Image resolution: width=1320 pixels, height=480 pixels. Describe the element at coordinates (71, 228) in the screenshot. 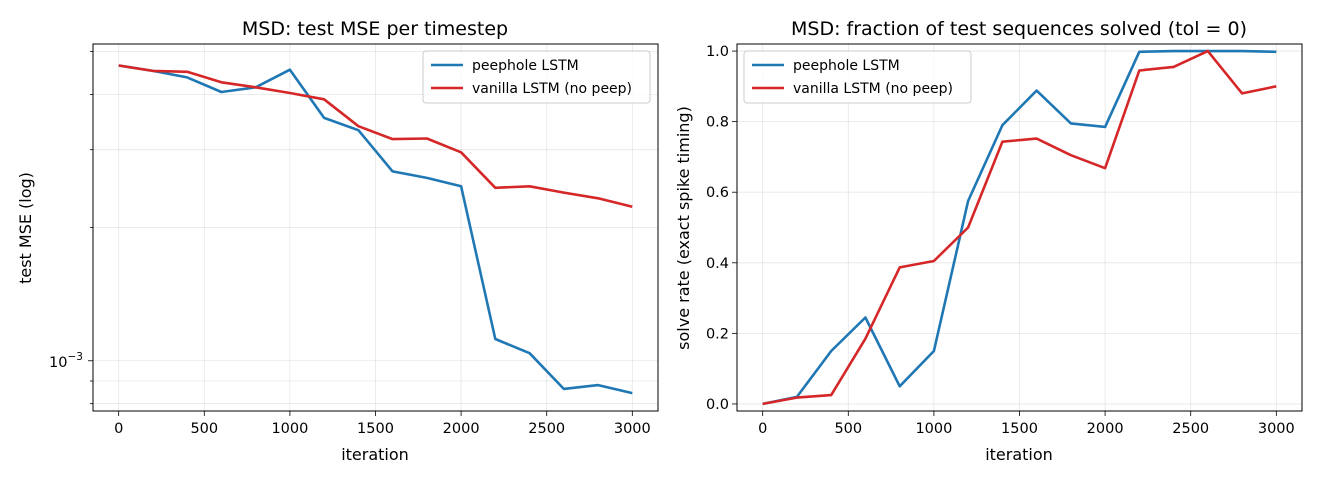

I see `mse-y-axis: 10−3` at that location.